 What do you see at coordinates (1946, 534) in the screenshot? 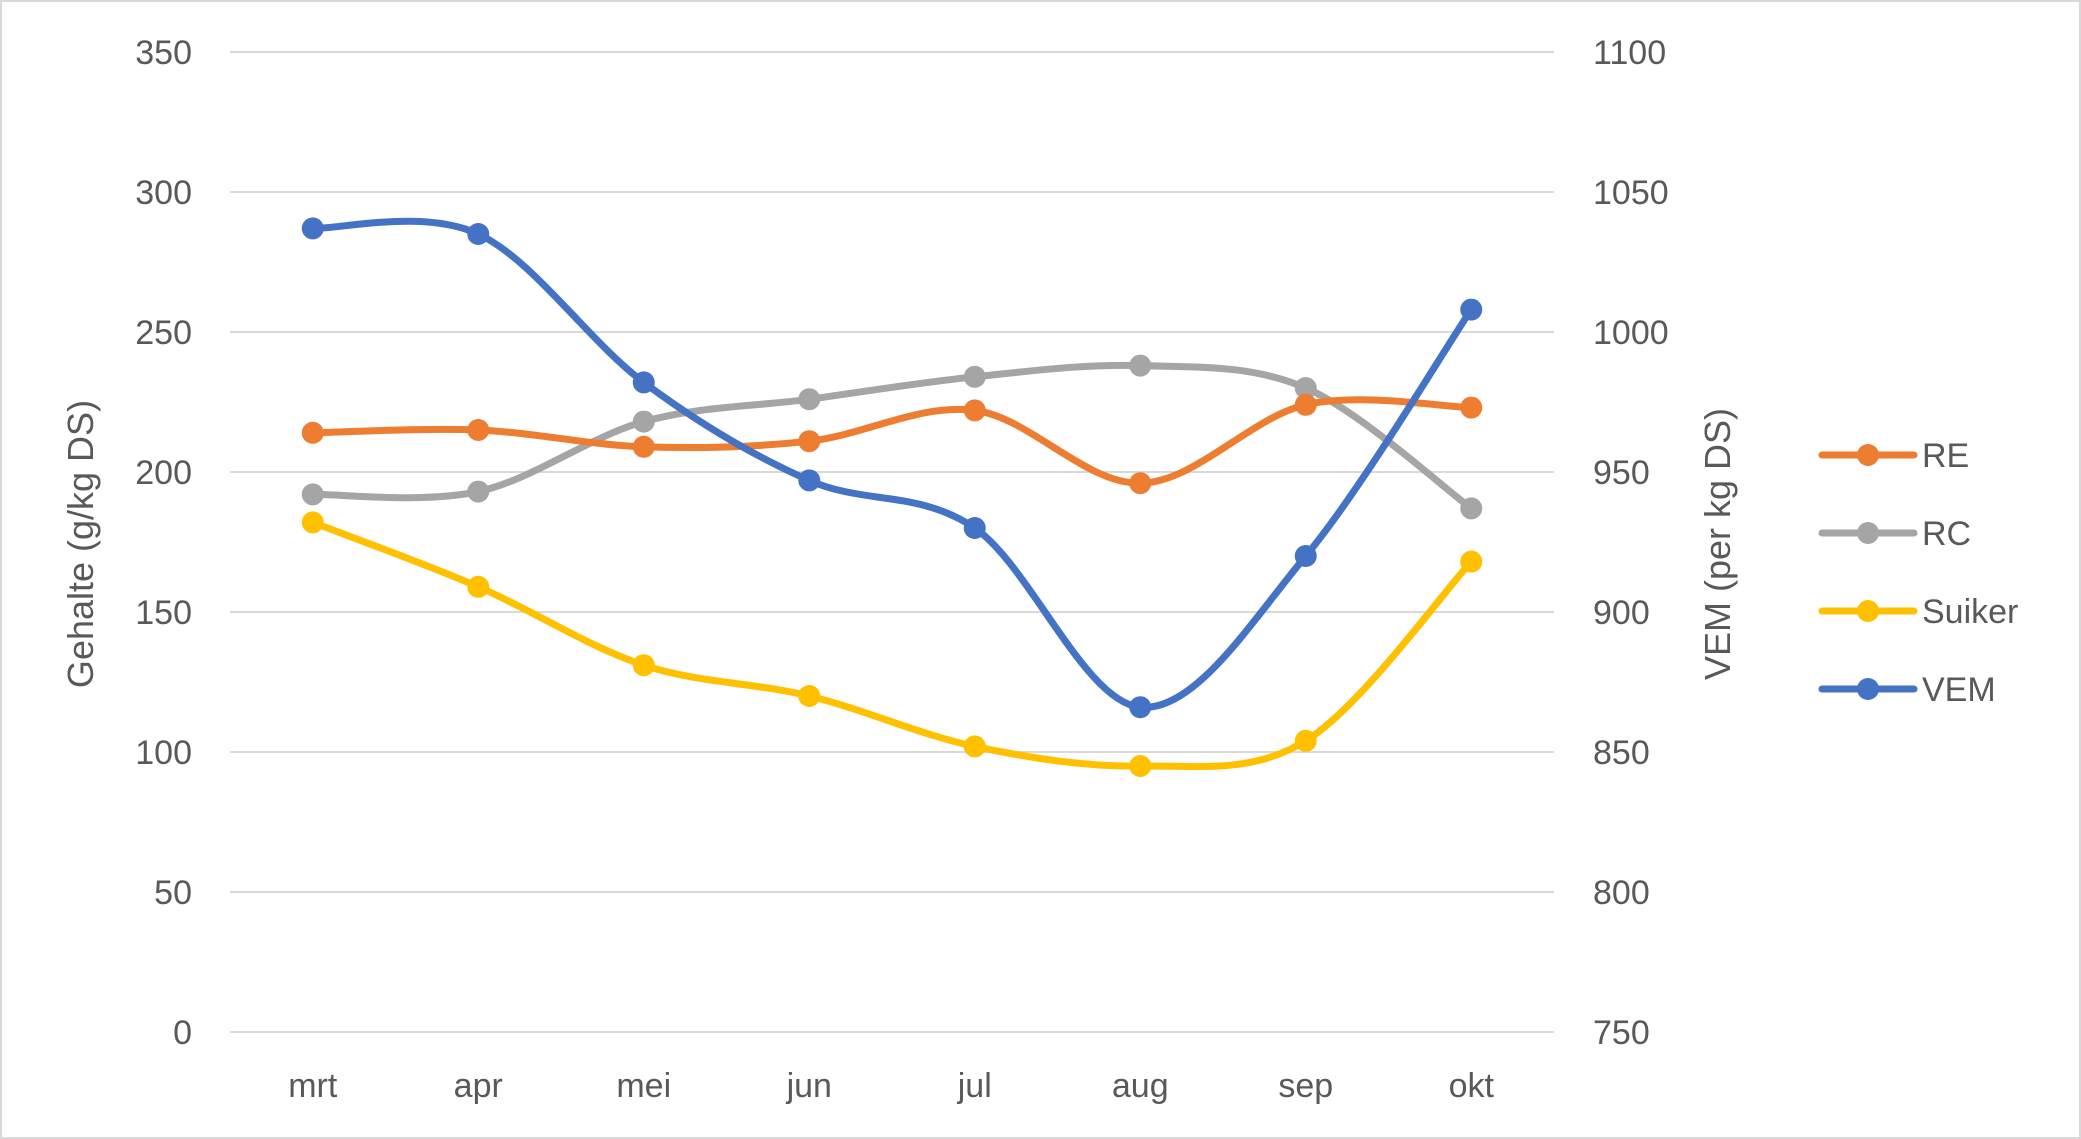
I see `legend-label: RC` at bounding box center [1946, 534].